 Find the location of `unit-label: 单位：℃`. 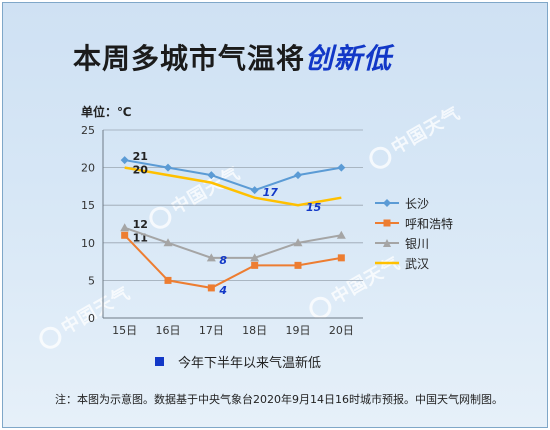

unit-label: 单位：℃ is located at coordinates (106, 112).